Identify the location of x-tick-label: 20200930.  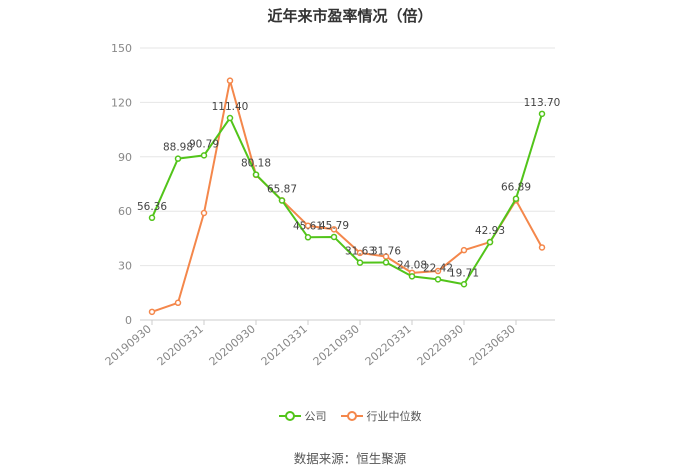
(232, 345).